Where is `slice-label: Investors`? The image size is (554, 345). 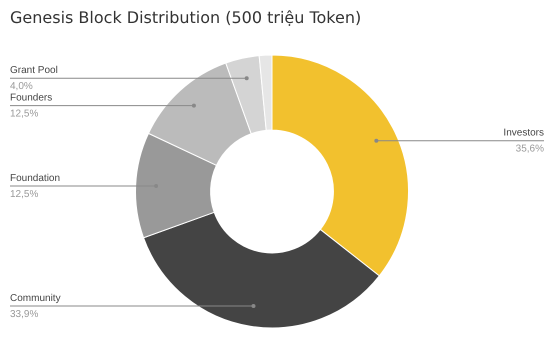
slice-label: Investors is located at coordinates (523, 133).